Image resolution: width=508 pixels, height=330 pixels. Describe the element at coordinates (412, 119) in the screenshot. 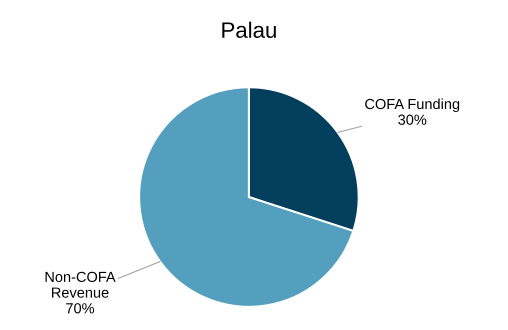

I see `data-label: 30%` at that location.